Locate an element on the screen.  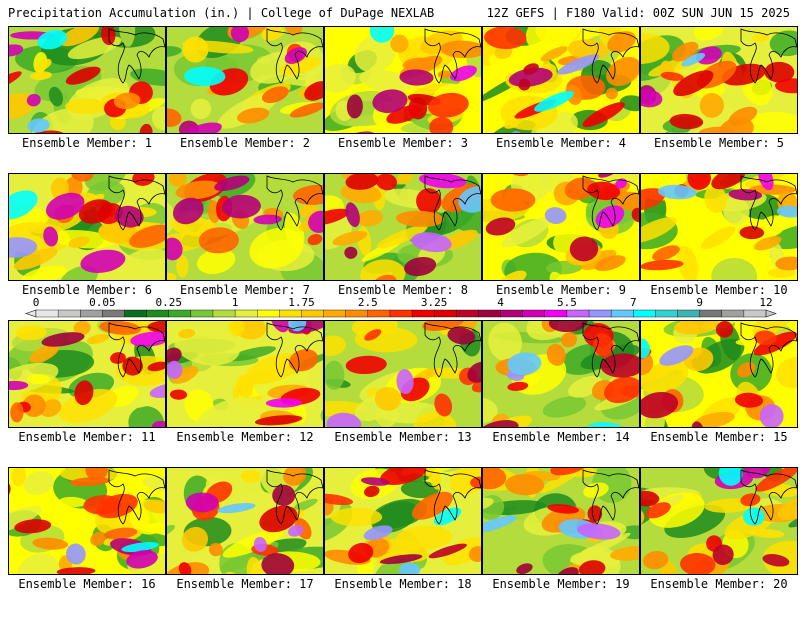
member-label: Ensemble Member: 11 is located at coordinates (87, 437).